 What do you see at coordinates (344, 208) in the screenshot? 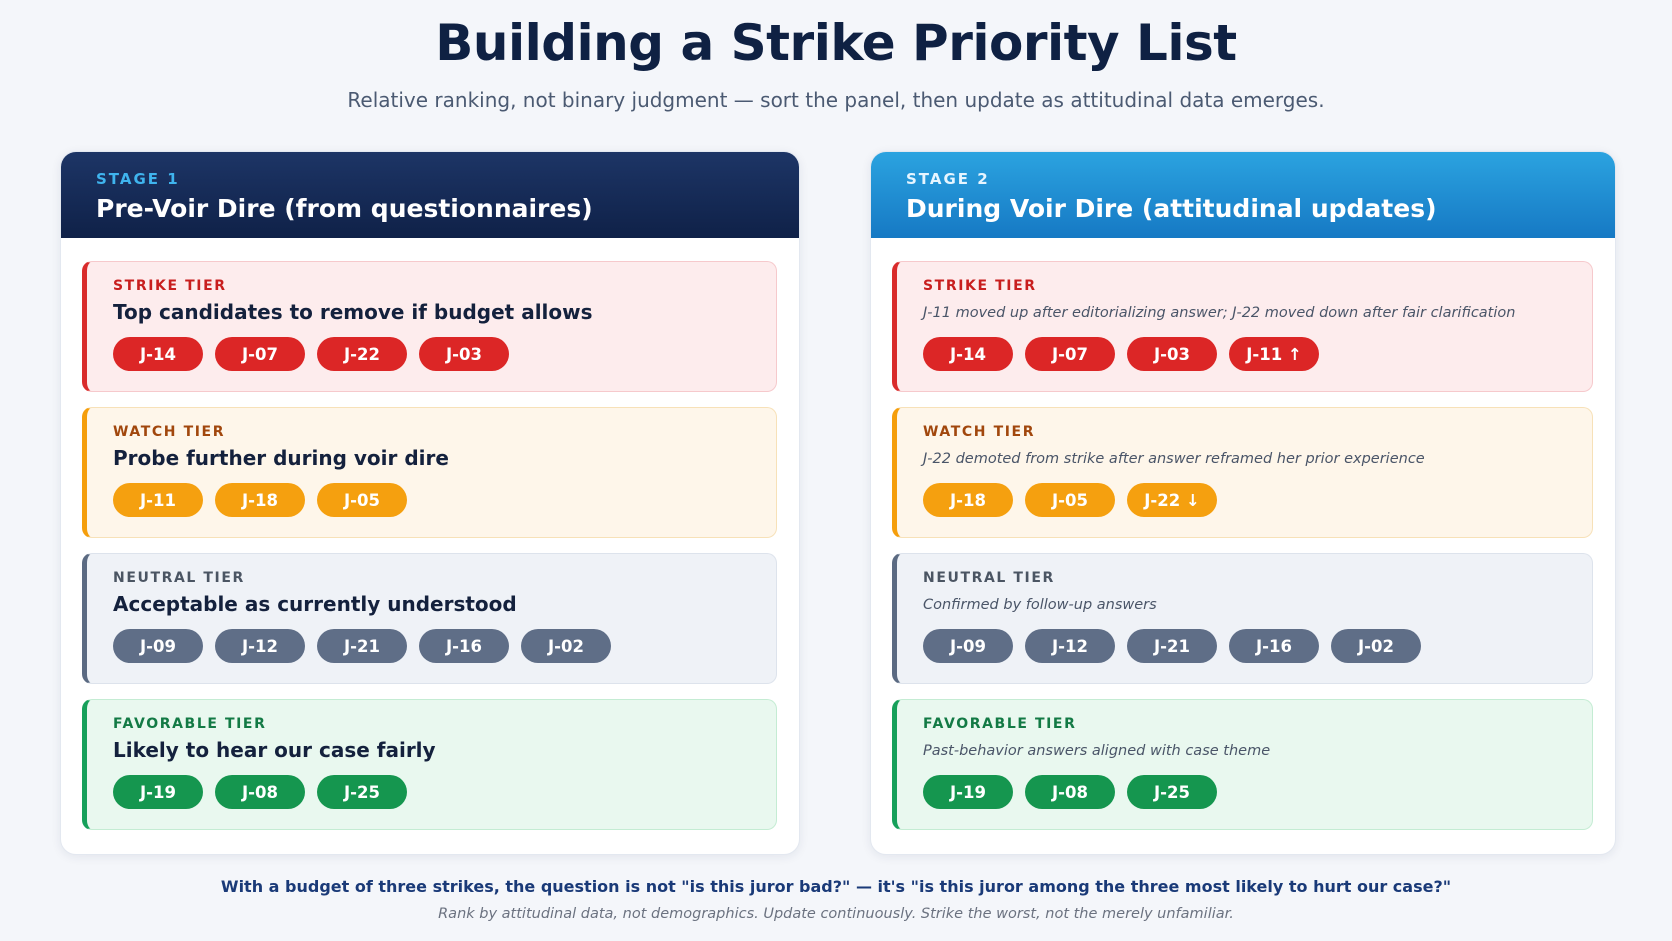
I see `stage-title: Pre-Voir Dire (from questionnaires)` at bounding box center [344, 208].